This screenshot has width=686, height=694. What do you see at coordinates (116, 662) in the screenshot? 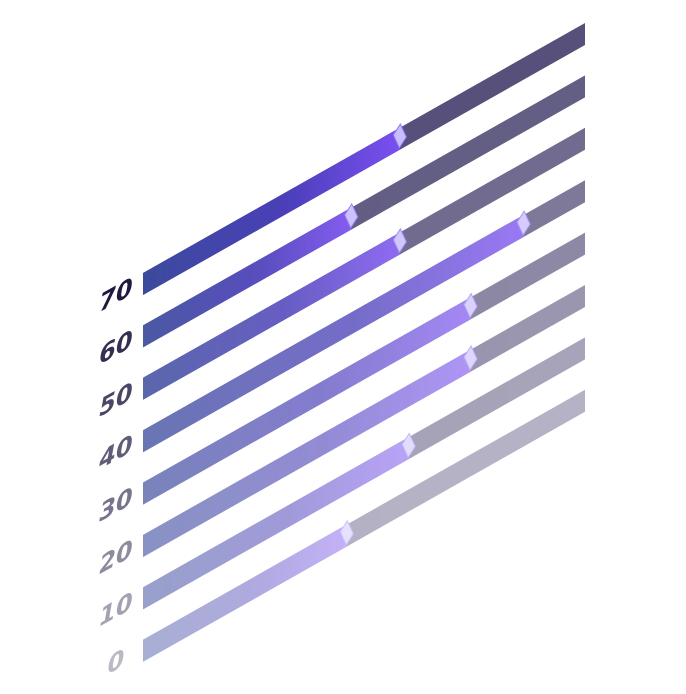
I see `category-label: 0` at bounding box center [116, 662].